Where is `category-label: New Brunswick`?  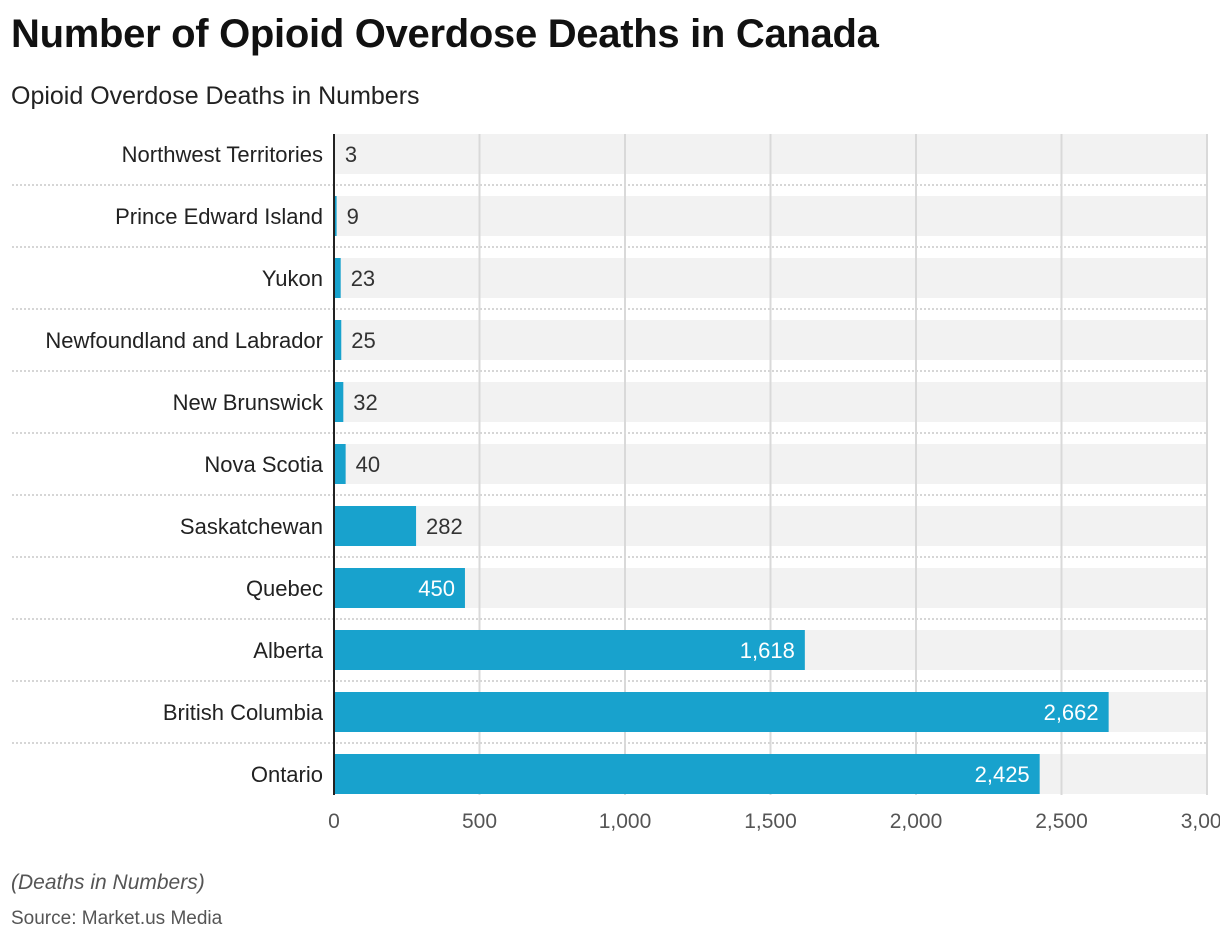 category-label: New Brunswick is located at coordinates (248, 402).